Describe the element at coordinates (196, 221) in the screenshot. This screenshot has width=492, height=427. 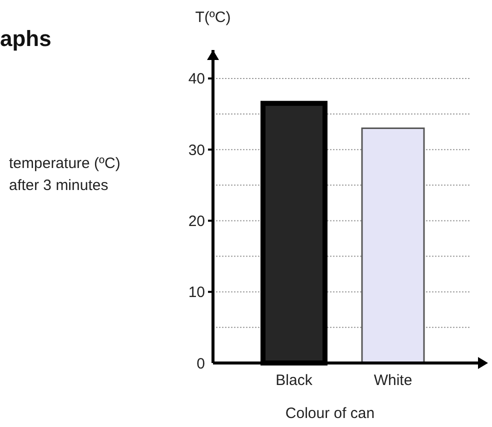
I see `y-tick-label: 20` at that location.